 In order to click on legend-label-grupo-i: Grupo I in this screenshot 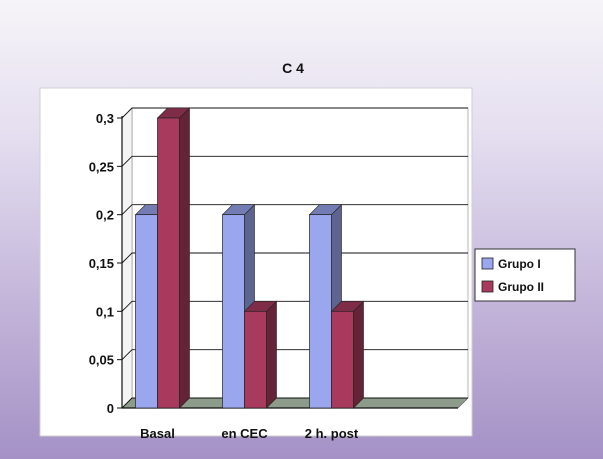, I will do `click(519, 264)`.